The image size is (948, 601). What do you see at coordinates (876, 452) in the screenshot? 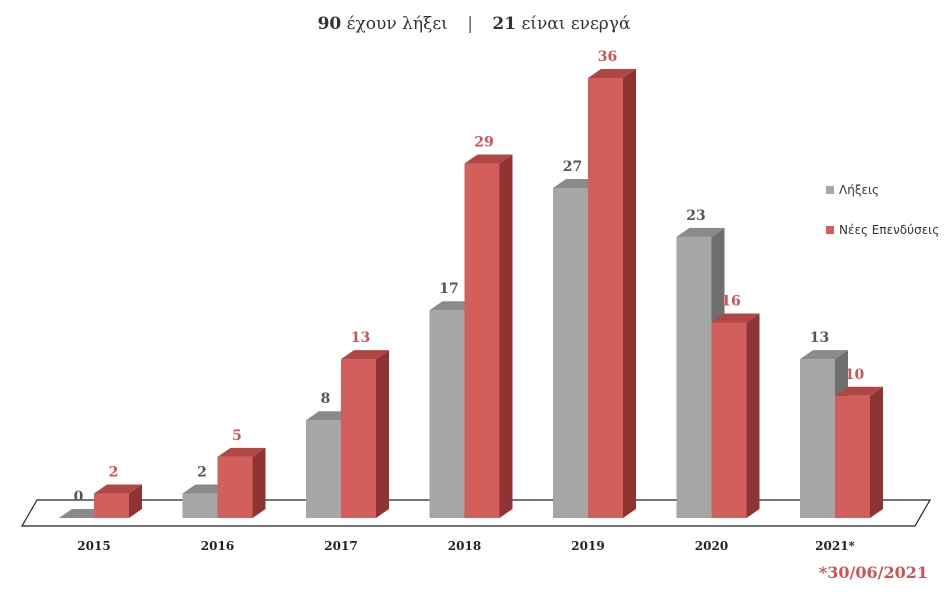
I see `bar-side-new-investments-2021*` at bounding box center [876, 452].